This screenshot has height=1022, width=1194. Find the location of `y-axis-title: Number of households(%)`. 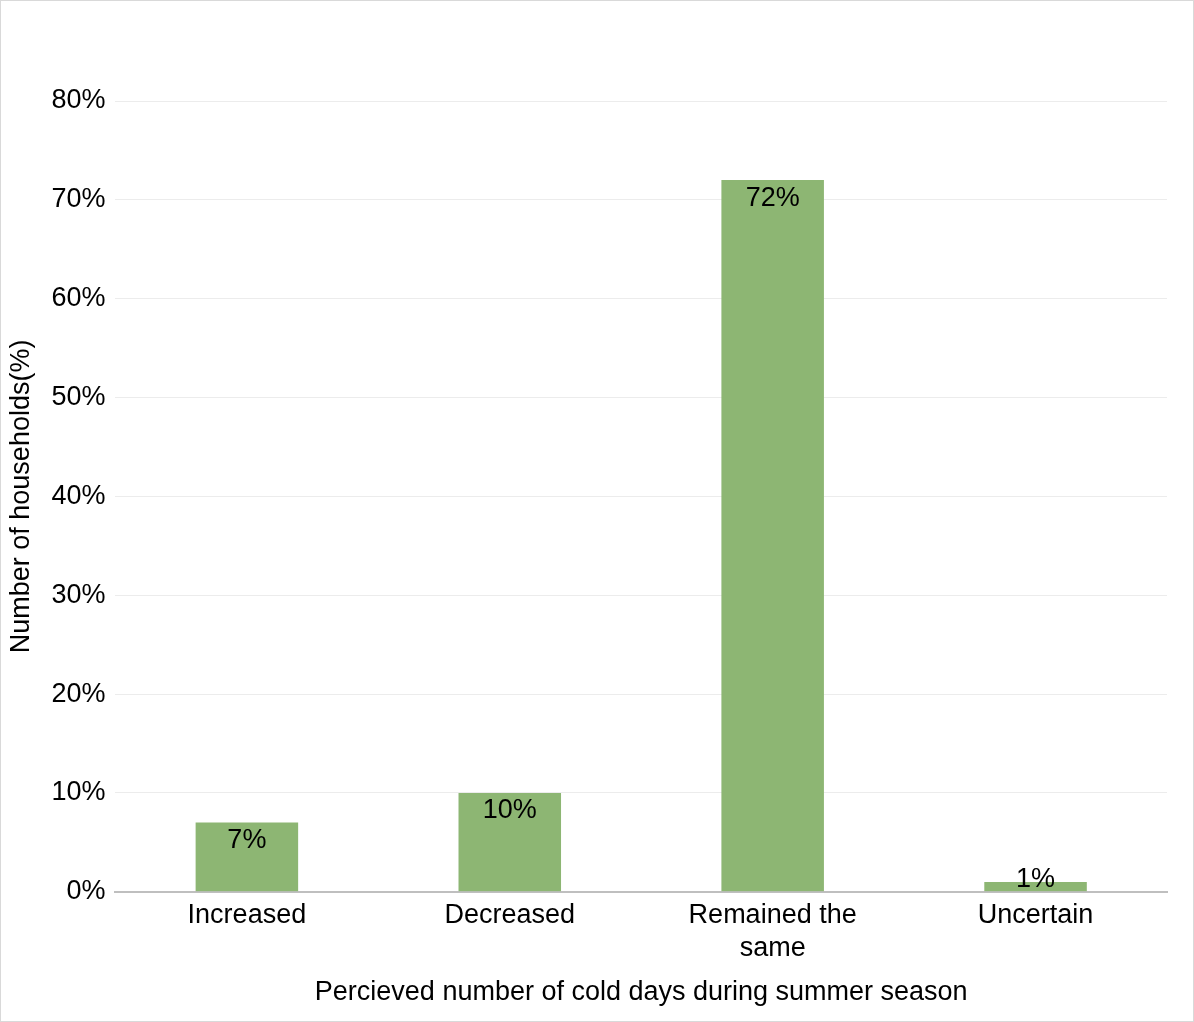

y-axis-title: Number of households(%) is located at coordinates (19, 496).